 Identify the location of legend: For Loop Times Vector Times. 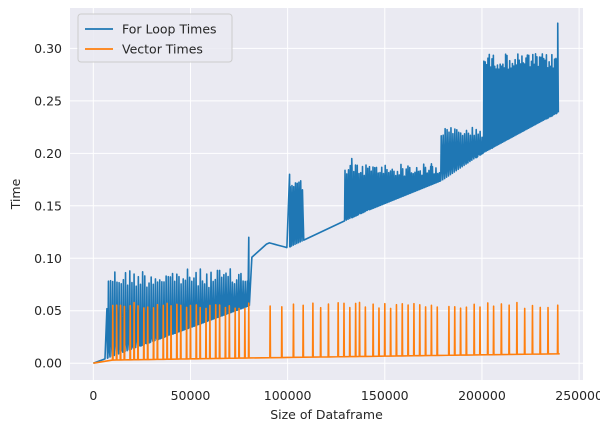
(155, 38).